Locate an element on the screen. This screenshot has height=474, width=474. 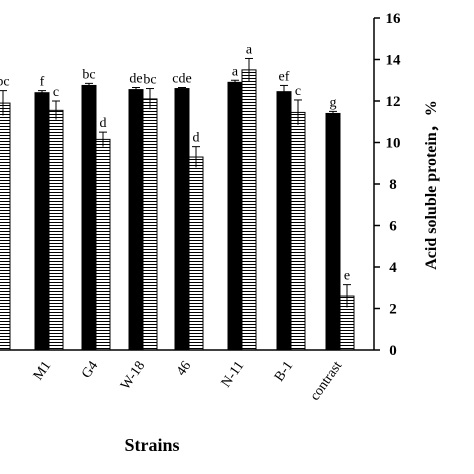
significance-label: ef is located at coordinates (284, 76).